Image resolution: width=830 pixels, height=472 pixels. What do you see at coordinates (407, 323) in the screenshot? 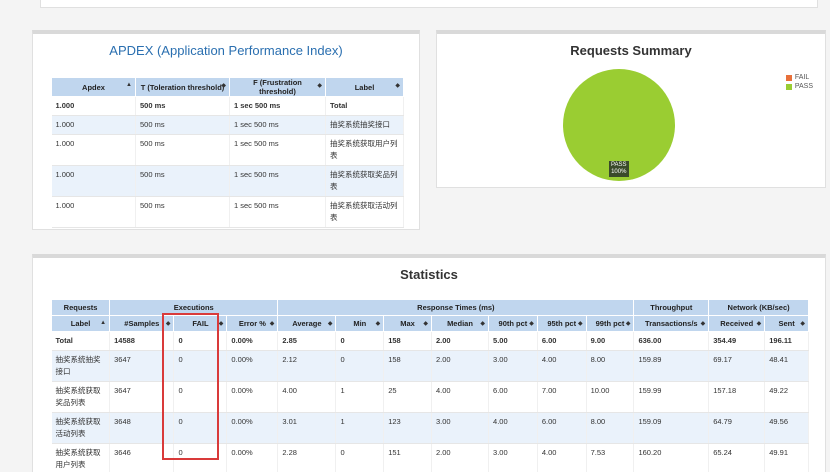
I see `stats-col-6: Max ◆` at bounding box center [407, 323].